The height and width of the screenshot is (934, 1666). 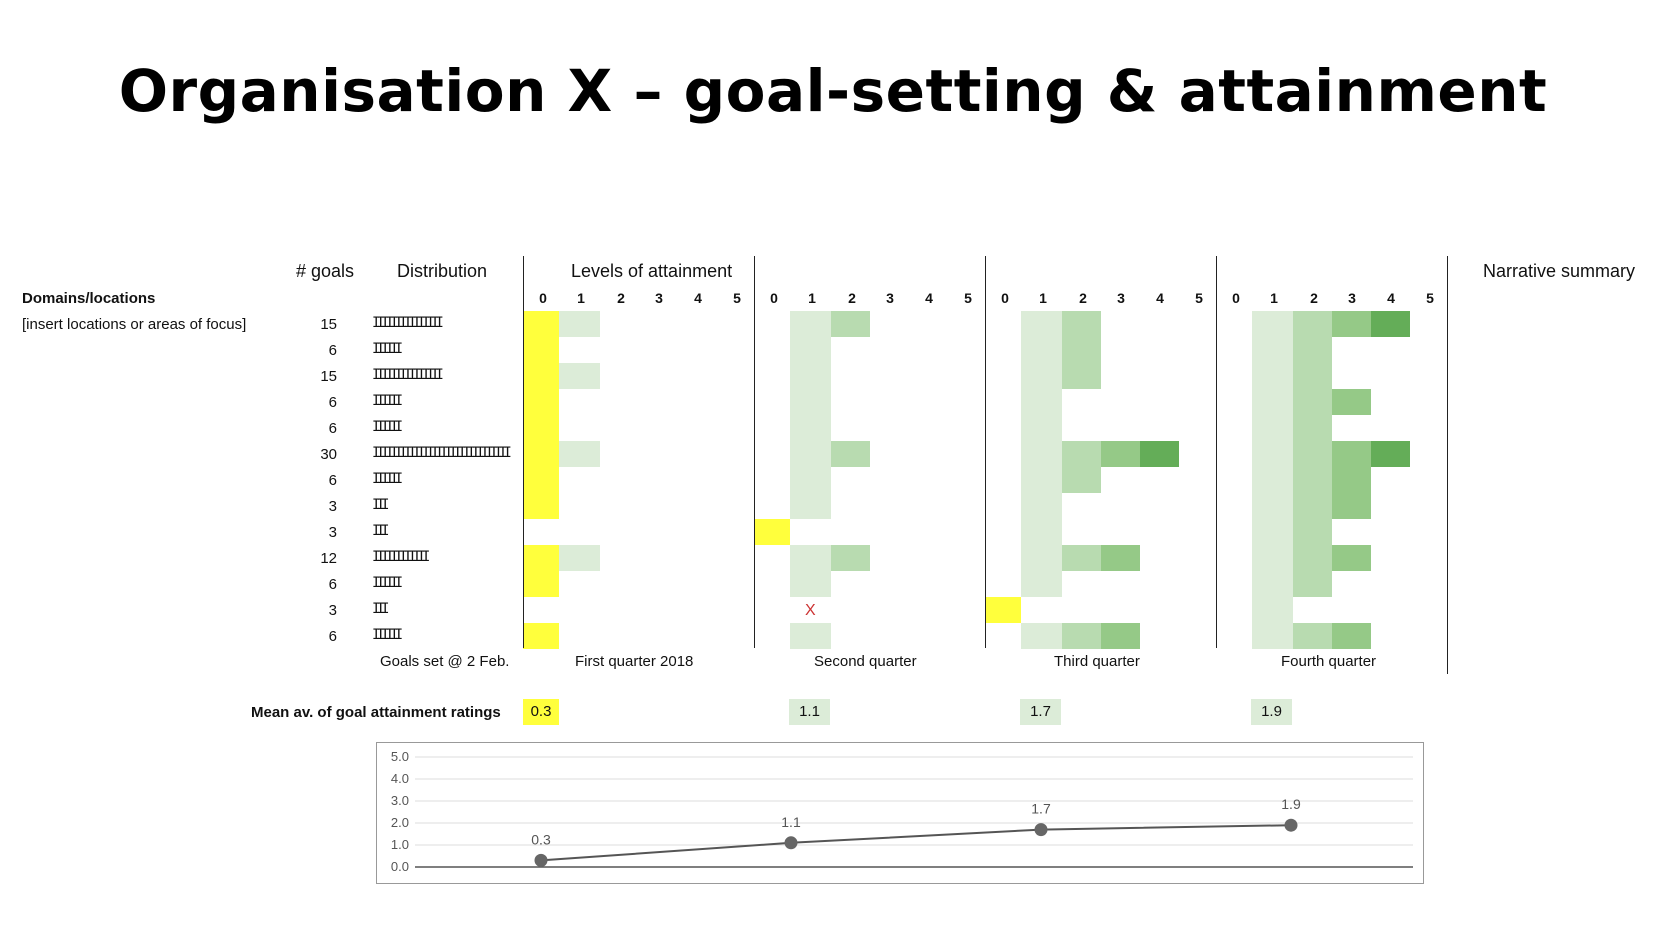 I want to click on level-header-q1-2: 2, so click(x=621, y=298).